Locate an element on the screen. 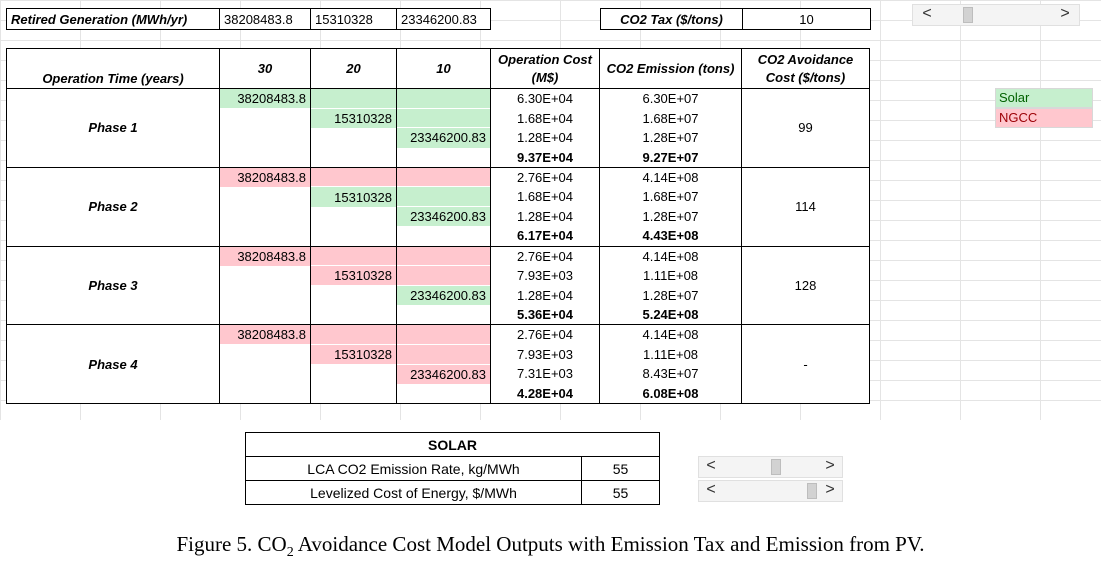 This screenshot has width=1101, height=562. co2-emission-cell: 8.43E+07 is located at coordinates (670, 374).